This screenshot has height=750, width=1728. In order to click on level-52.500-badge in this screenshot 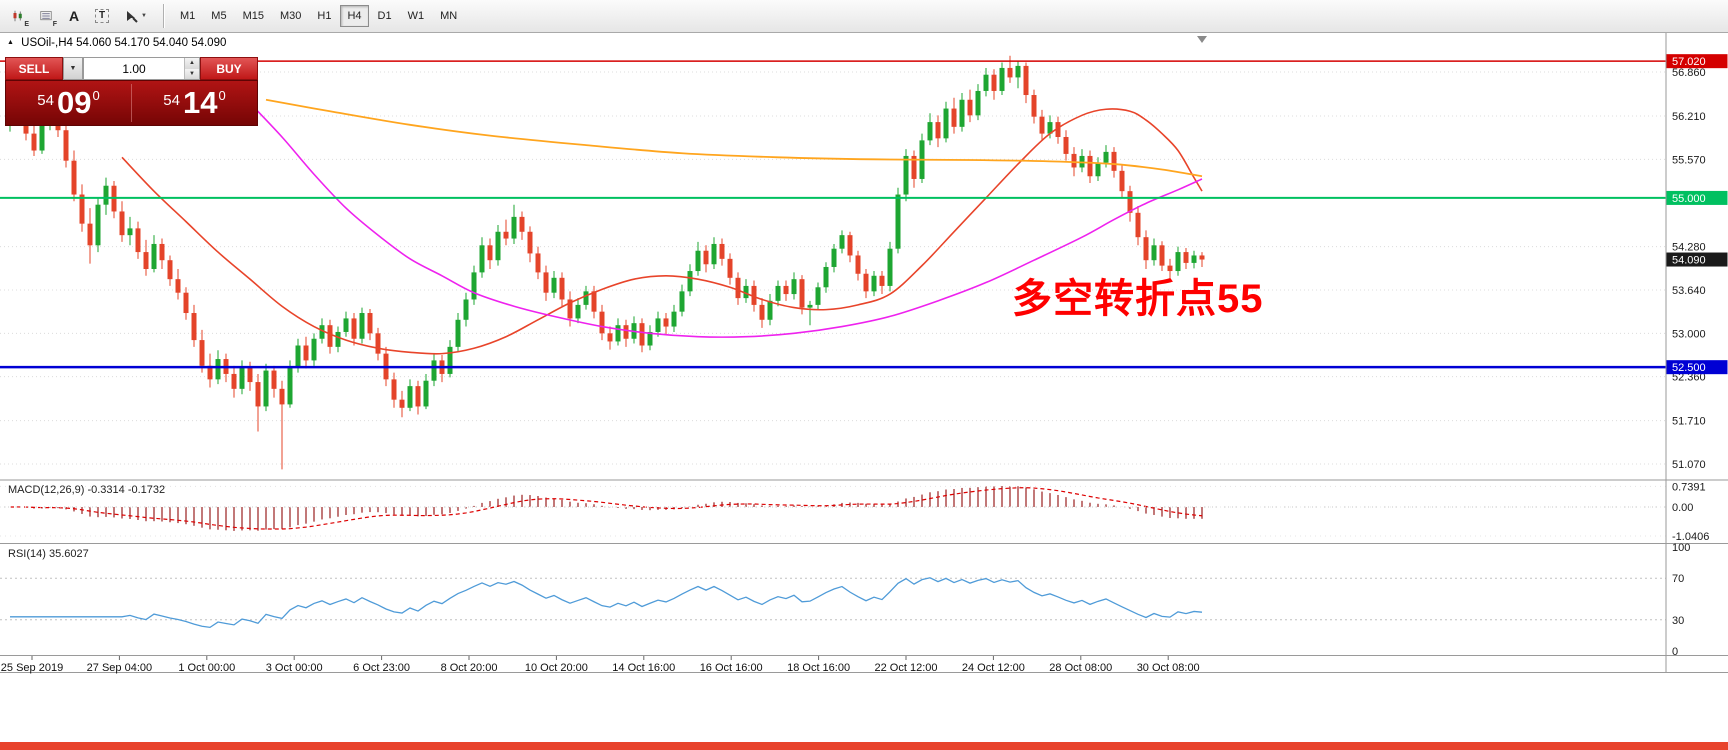, I will do `click(1697, 367)`.